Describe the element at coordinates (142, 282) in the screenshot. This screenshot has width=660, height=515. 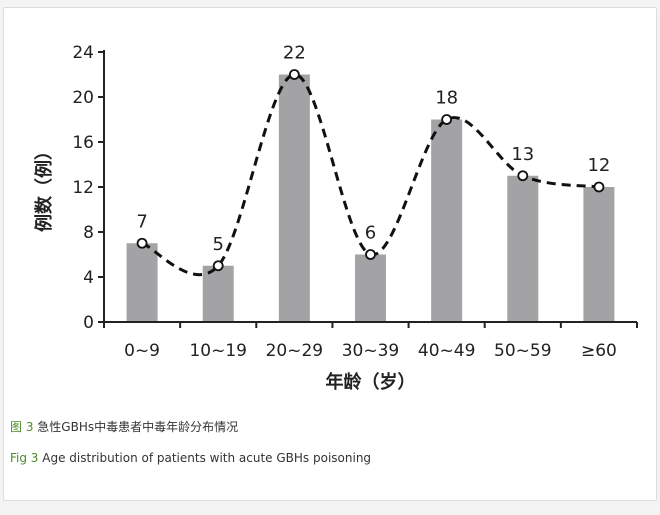
I see `bar-0~9` at that location.